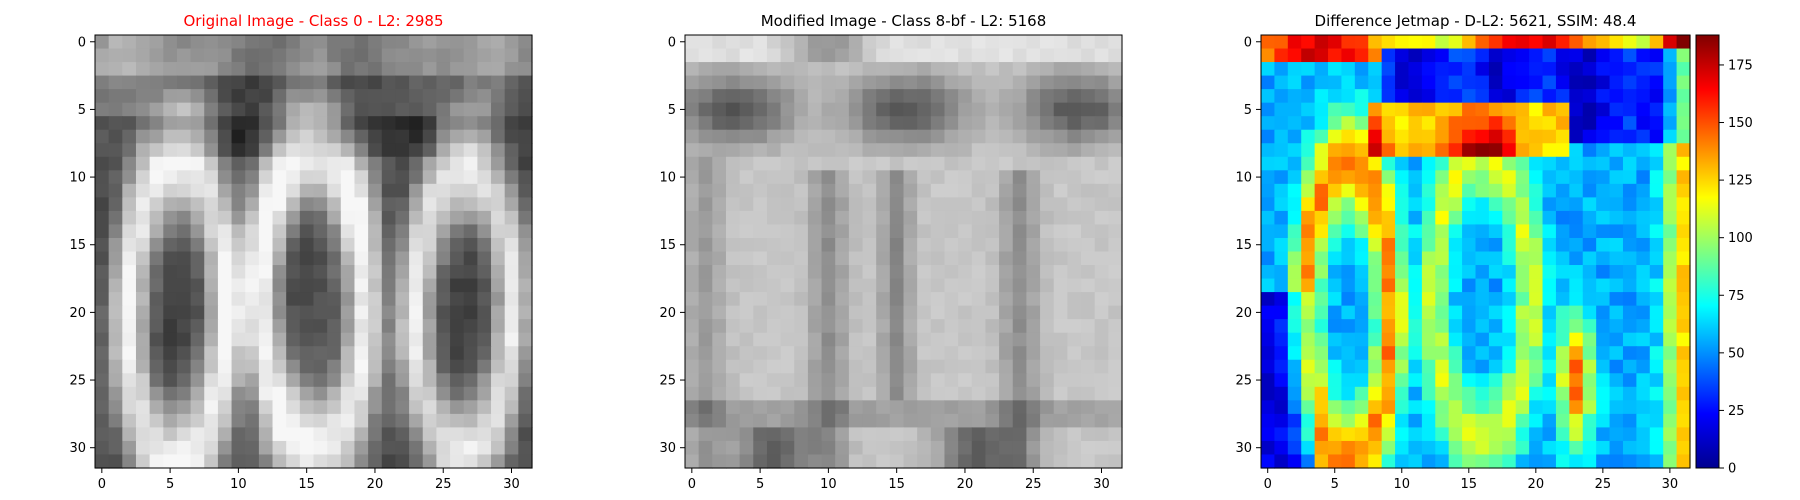 This screenshot has width=1800, height=500. I want to click on x-tick-label: 0, so click(692, 484).